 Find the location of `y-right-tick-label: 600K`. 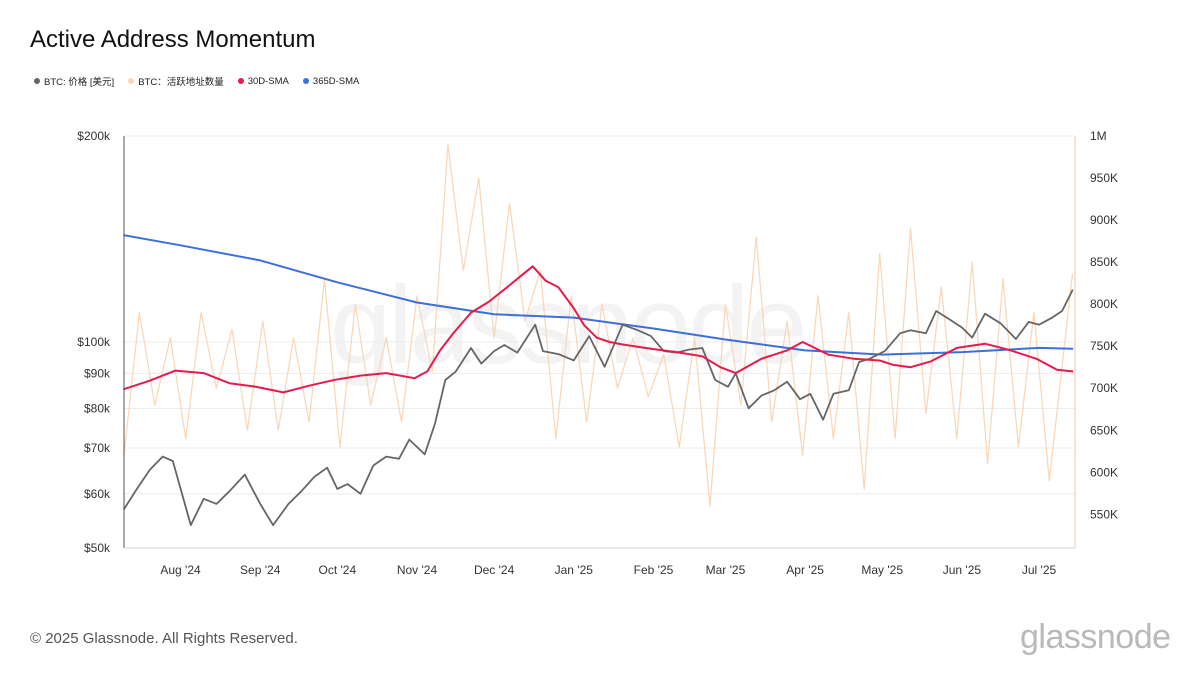

y-right-tick-label: 600K is located at coordinates (1104, 472).